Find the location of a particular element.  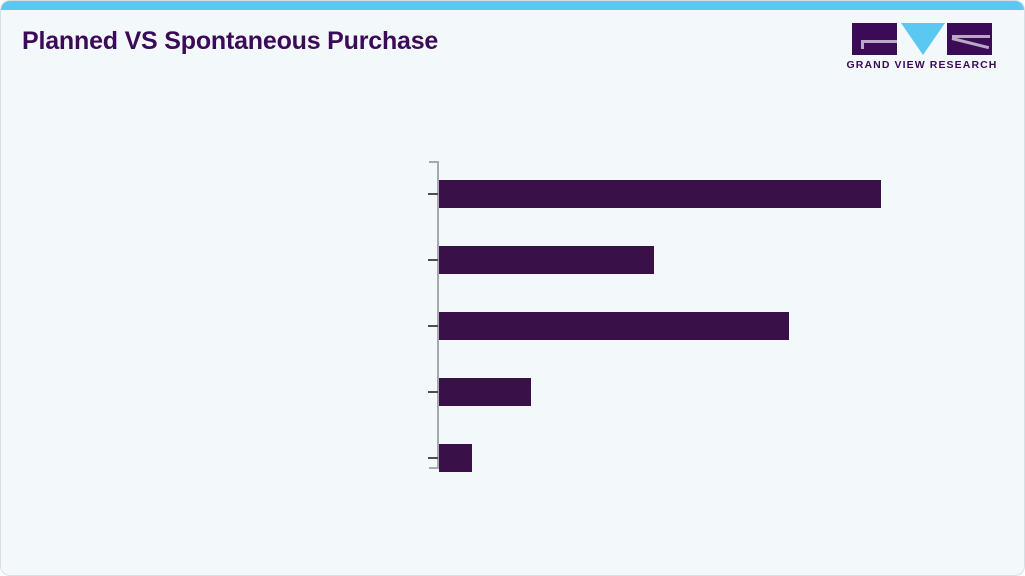

logo-letter-v-triangle-icon is located at coordinates (923, 39).